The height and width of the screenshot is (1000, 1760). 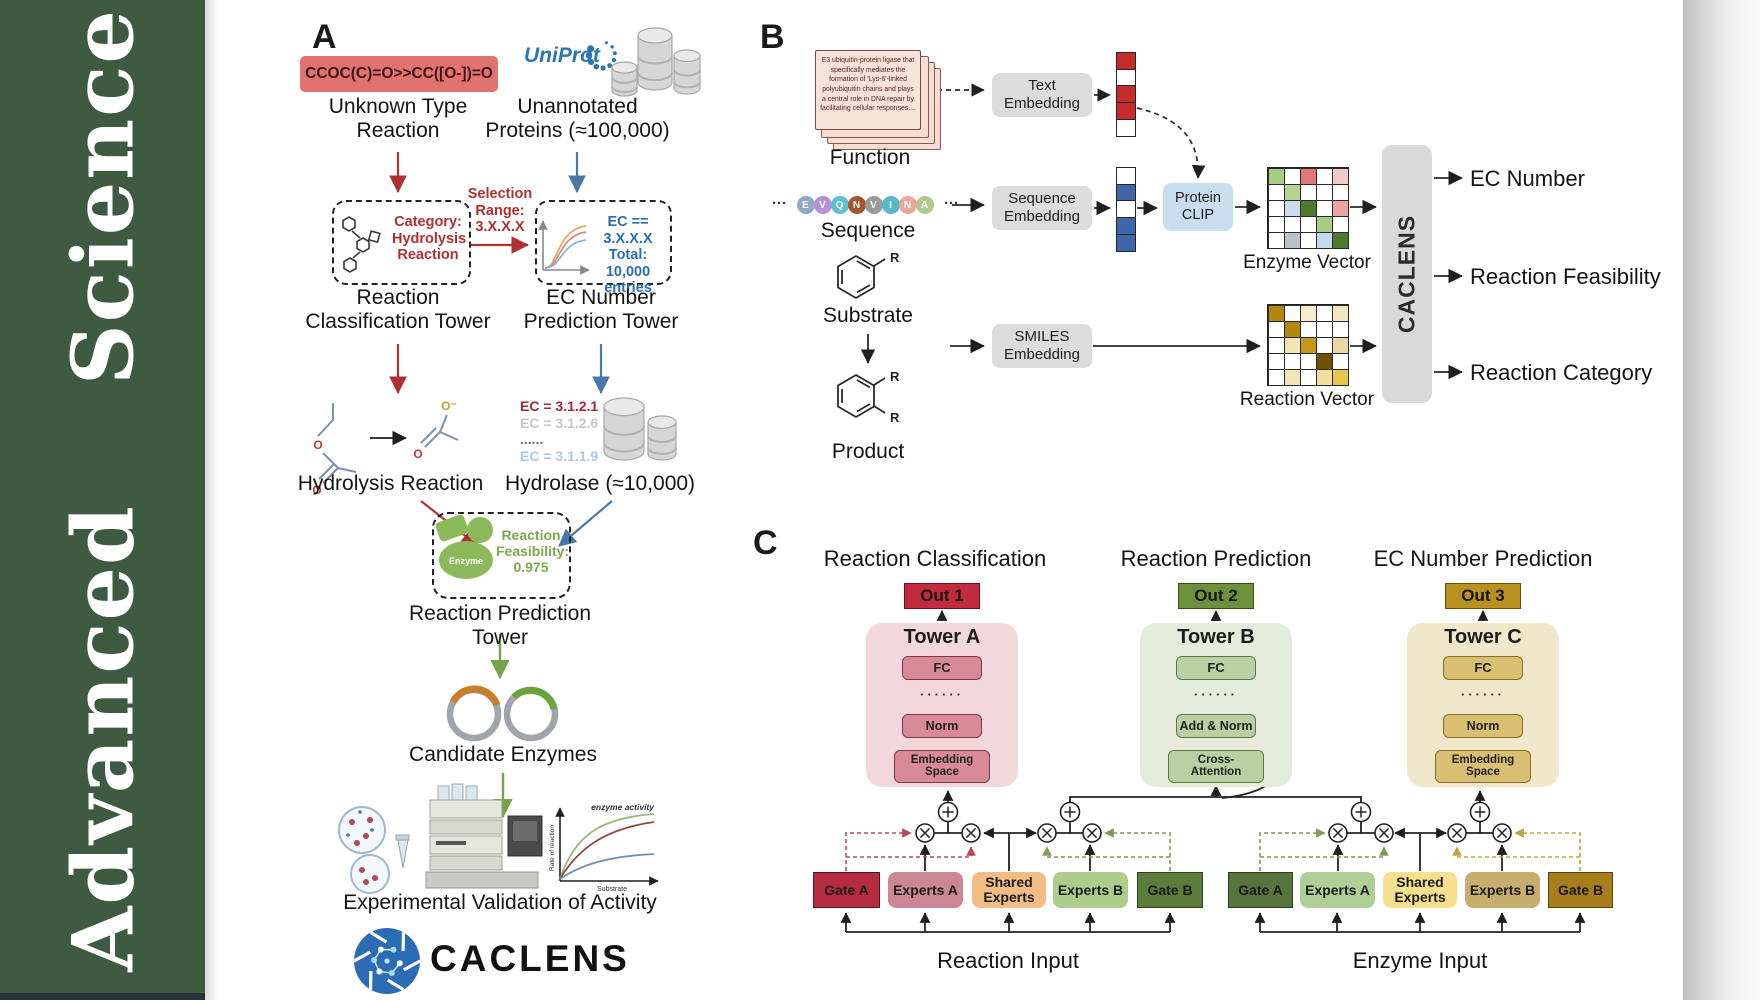 What do you see at coordinates (846, 890) in the screenshot?
I see `gate-box-gate-a: Gate A` at bounding box center [846, 890].